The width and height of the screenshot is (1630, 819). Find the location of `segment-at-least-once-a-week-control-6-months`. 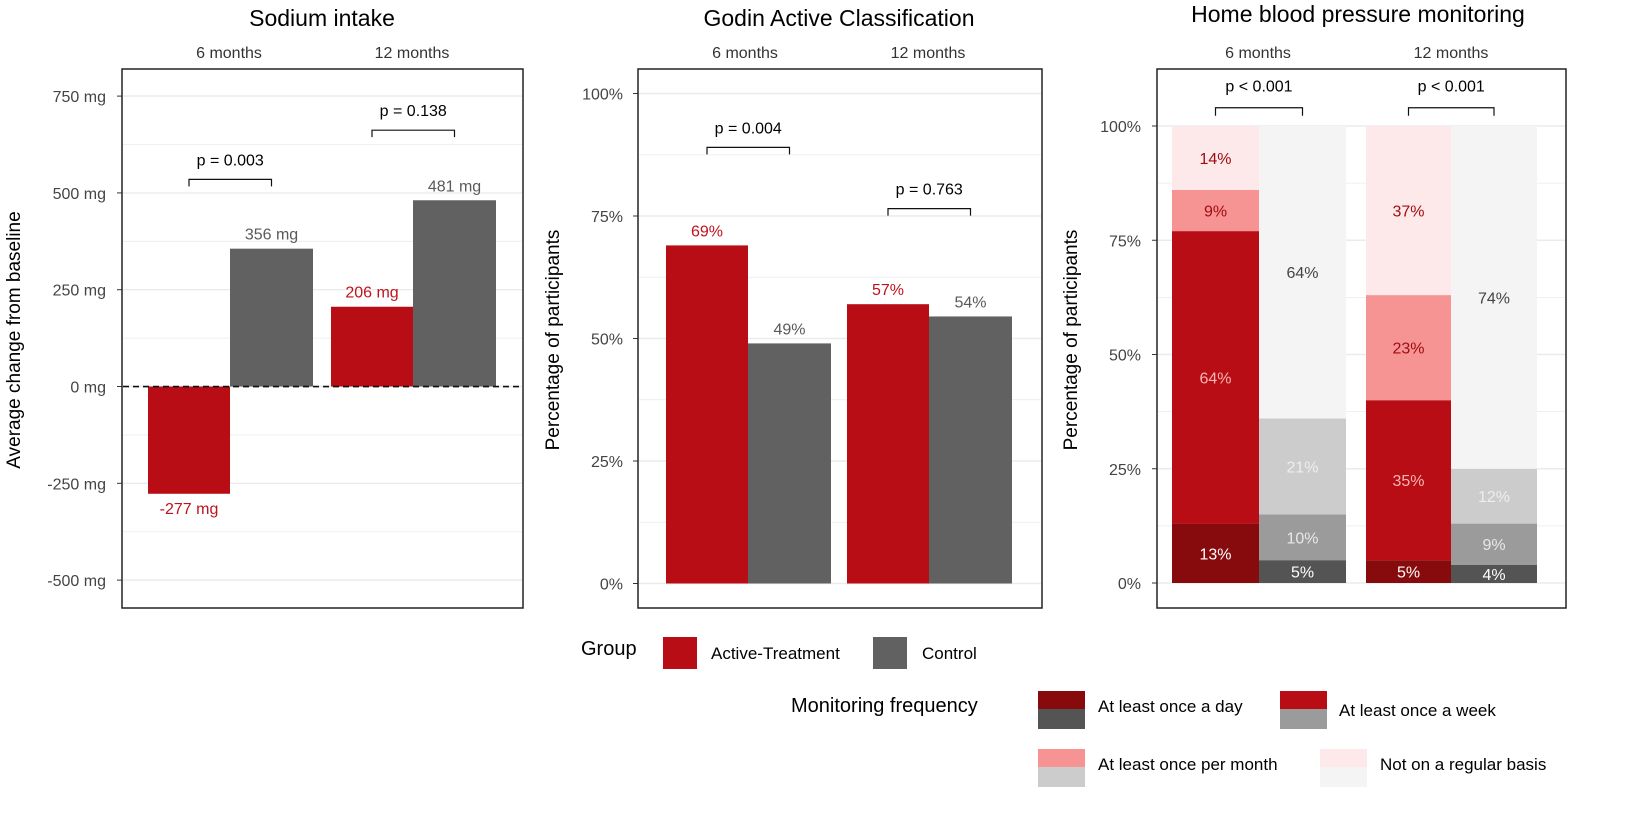

segment-at-least-once-a-week-control-6-months is located at coordinates (1302, 537).